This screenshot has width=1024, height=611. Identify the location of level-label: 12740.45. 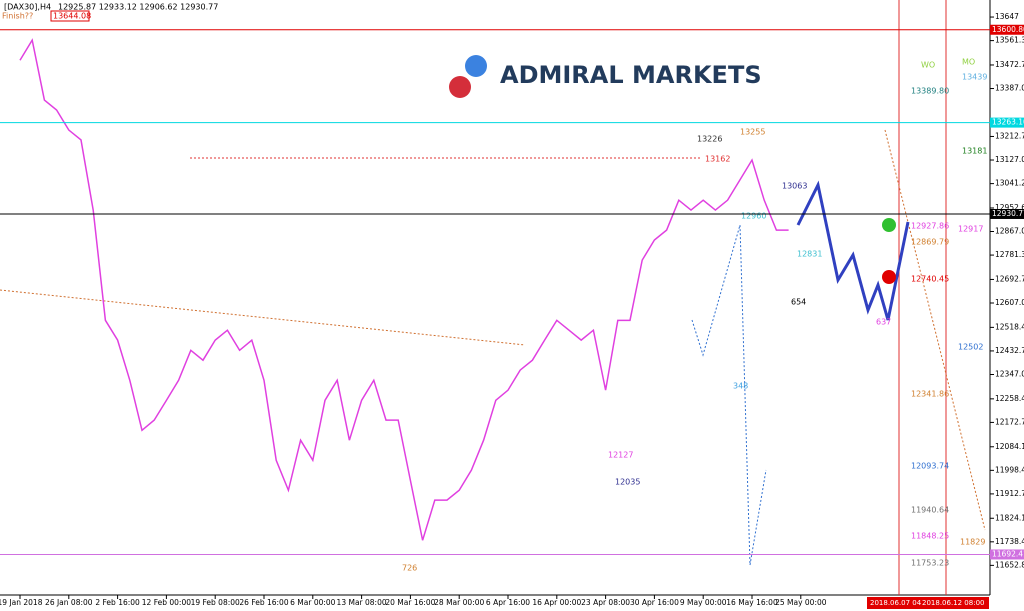
(930, 279).